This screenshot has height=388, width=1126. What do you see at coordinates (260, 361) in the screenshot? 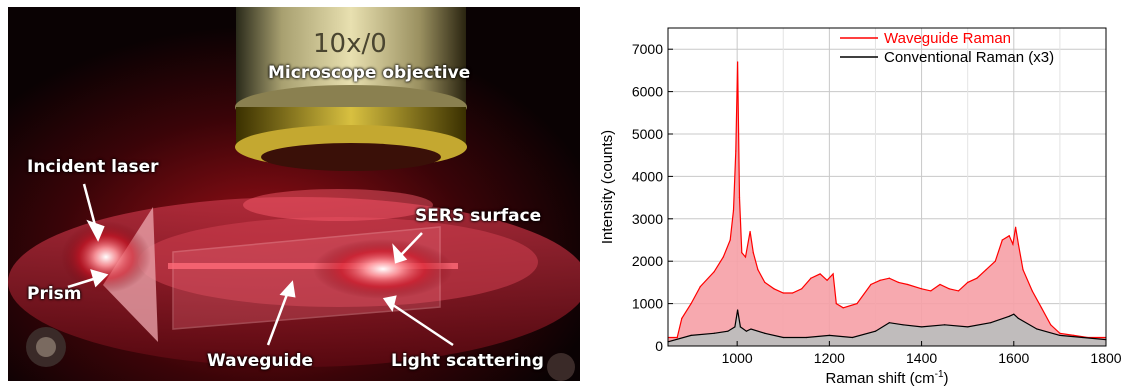
I see `label-waveguide: Waveguide` at bounding box center [260, 361].